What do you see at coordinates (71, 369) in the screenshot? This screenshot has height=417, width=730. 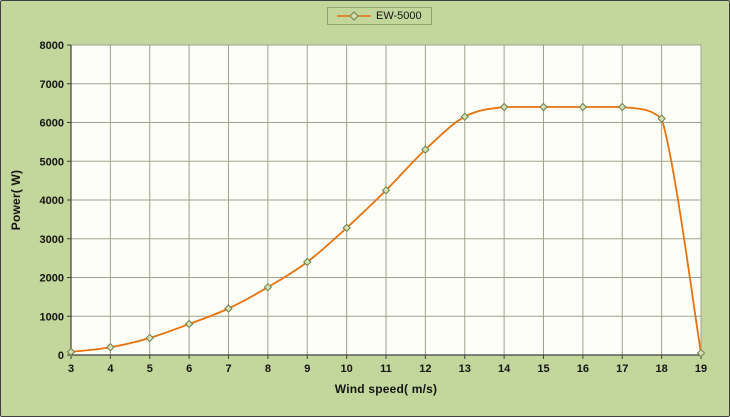 I see `x-tick-label: 3` at bounding box center [71, 369].